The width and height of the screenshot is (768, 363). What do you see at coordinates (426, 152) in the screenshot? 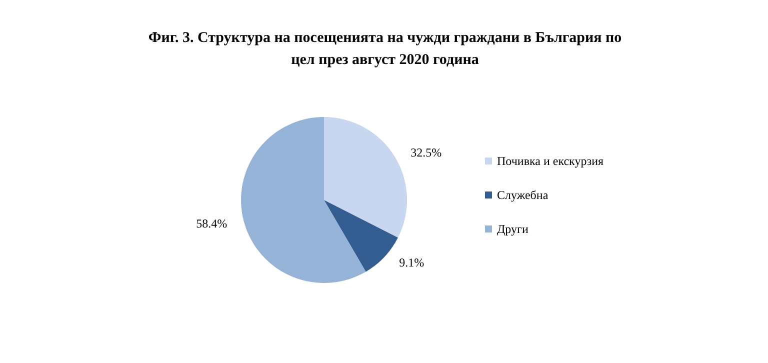
I see `data-label: 32.5%` at bounding box center [426, 152].